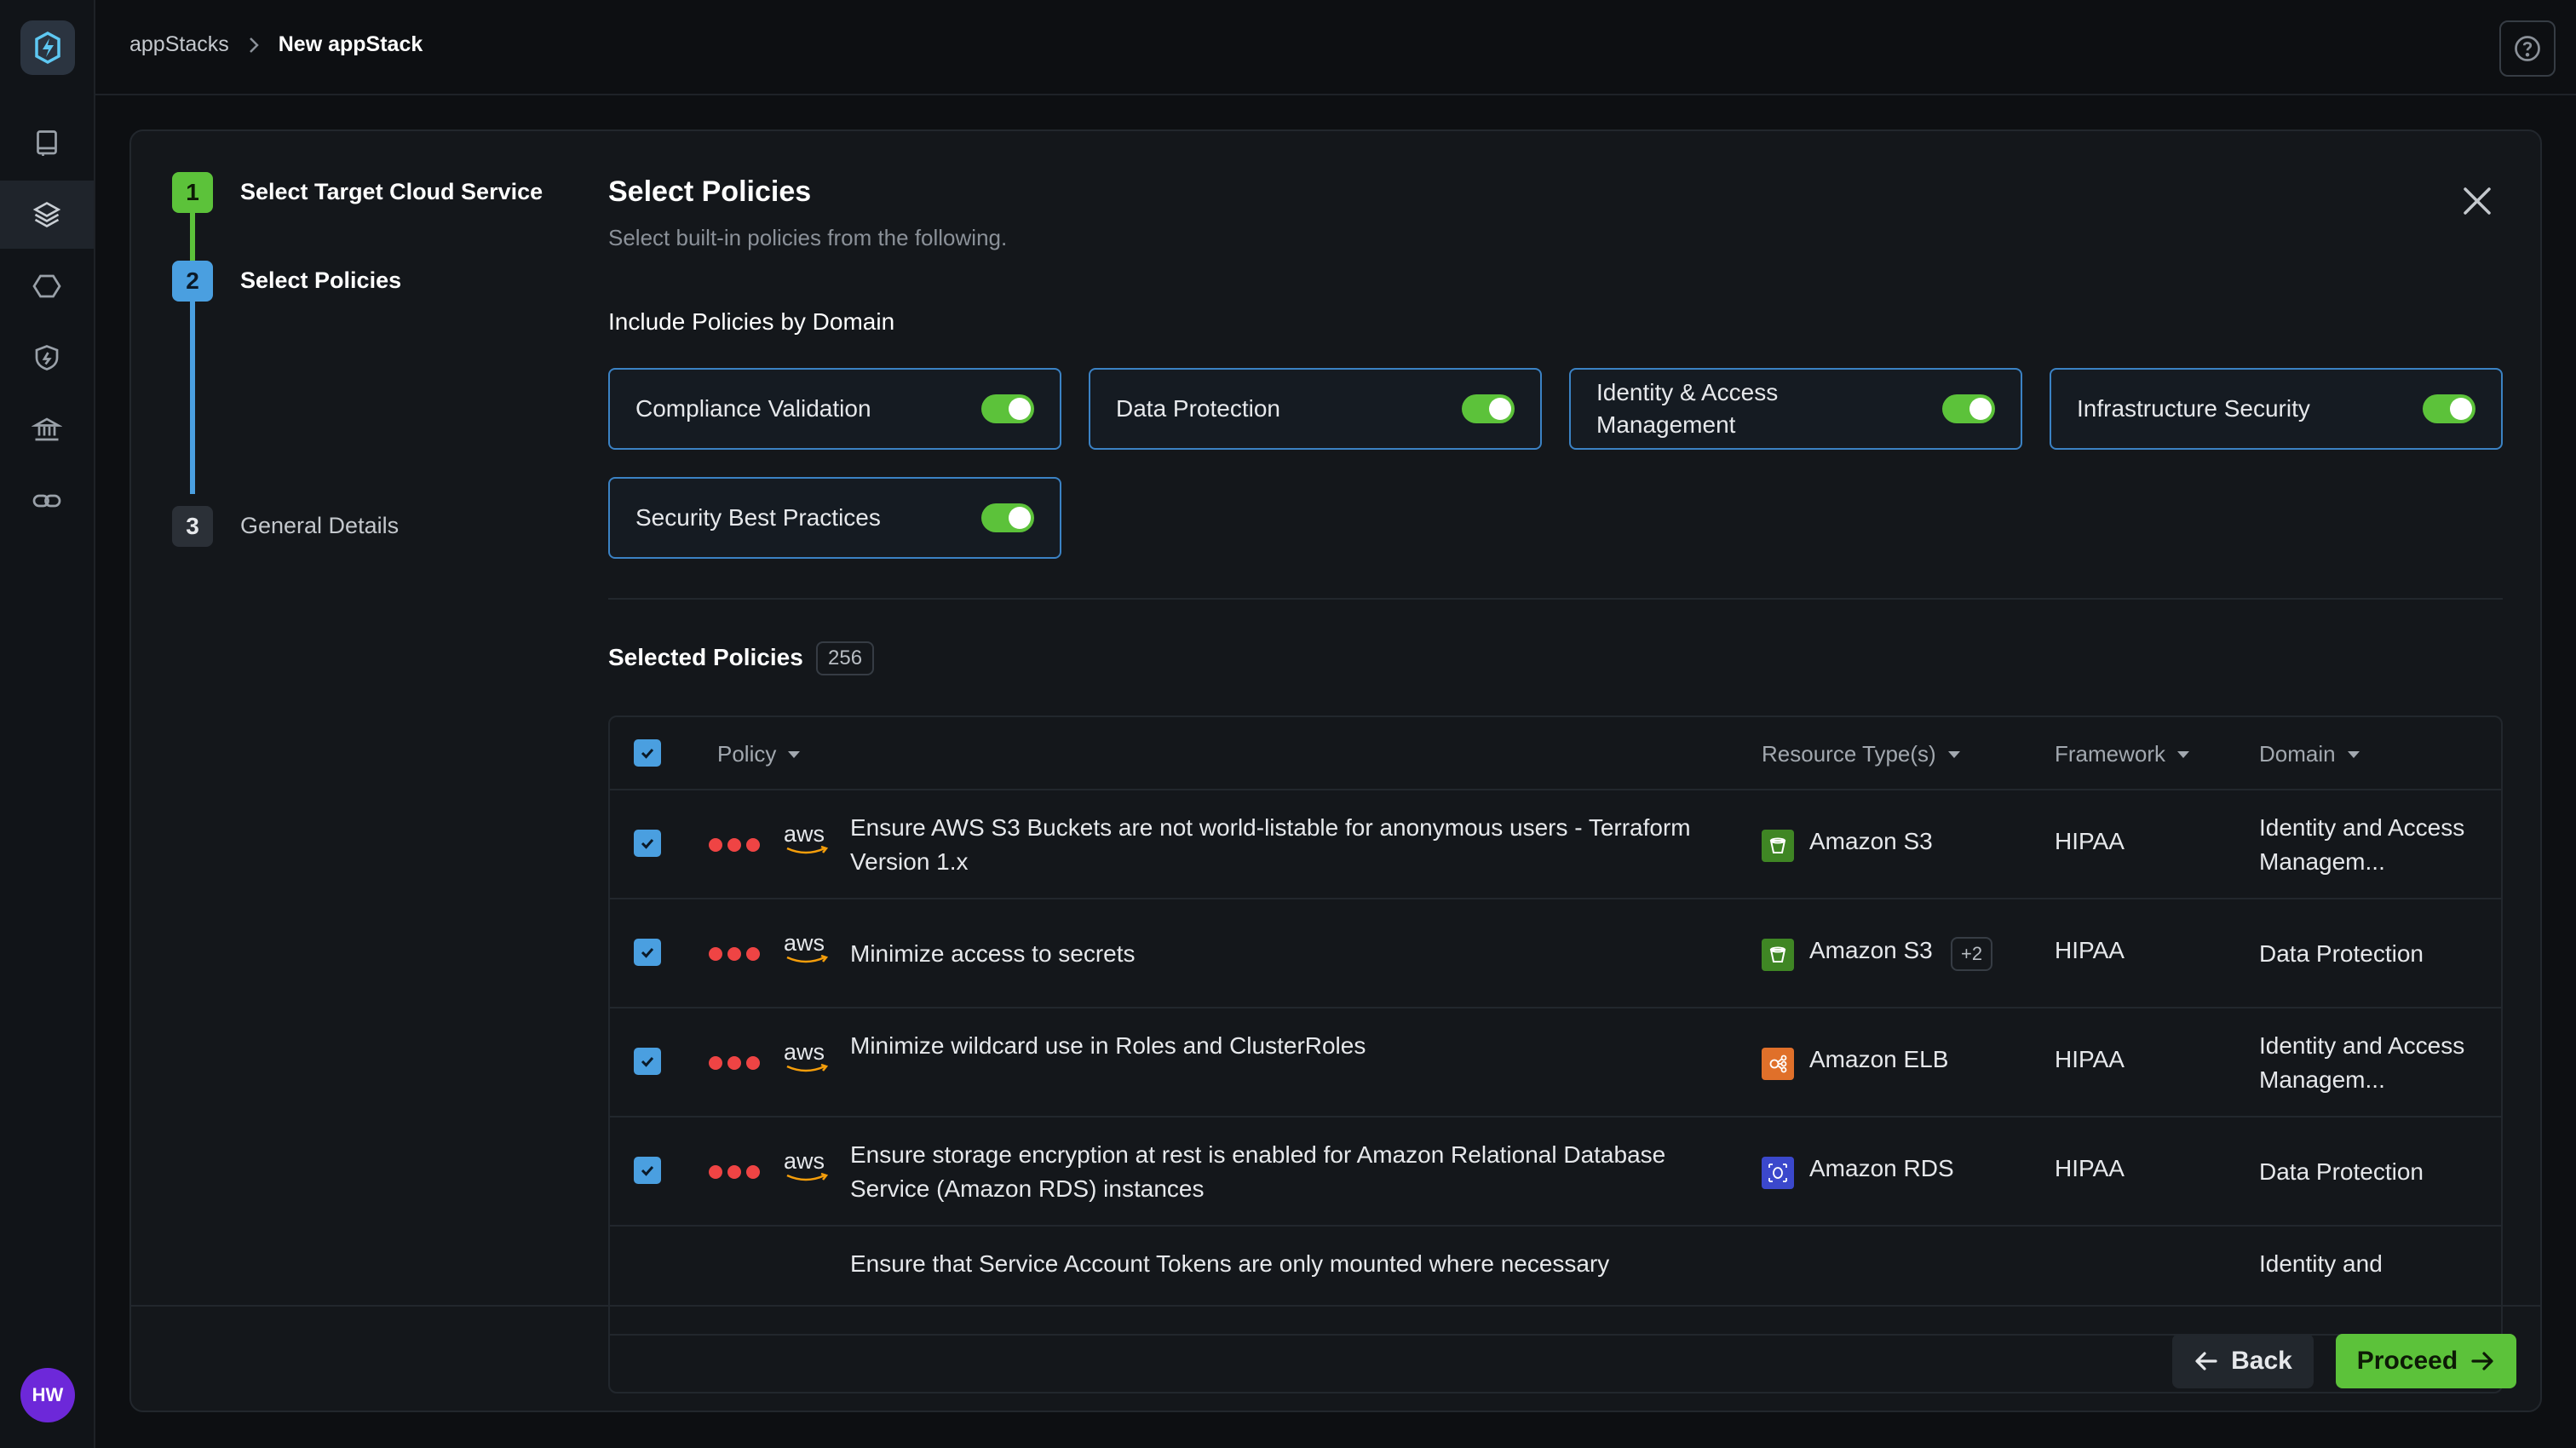  Describe the element at coordinates (752, 321) in the screenshot. I see `domains-section-label: Include Policies by Domain` at that location.